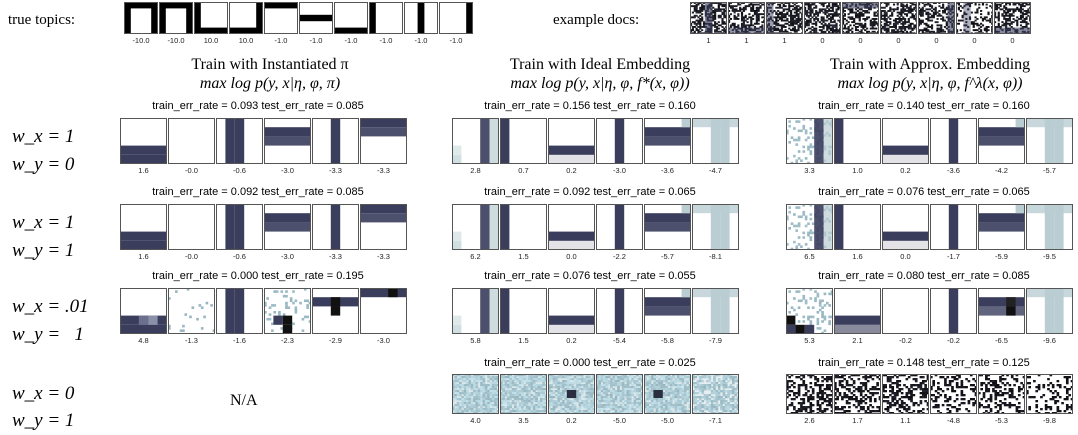 This screenshot has width=1078, height=435. What do you see at coordinates (715, 399) in the screenshot?
I see `topic-tile: -7.1` at bounding box center [715, 399].